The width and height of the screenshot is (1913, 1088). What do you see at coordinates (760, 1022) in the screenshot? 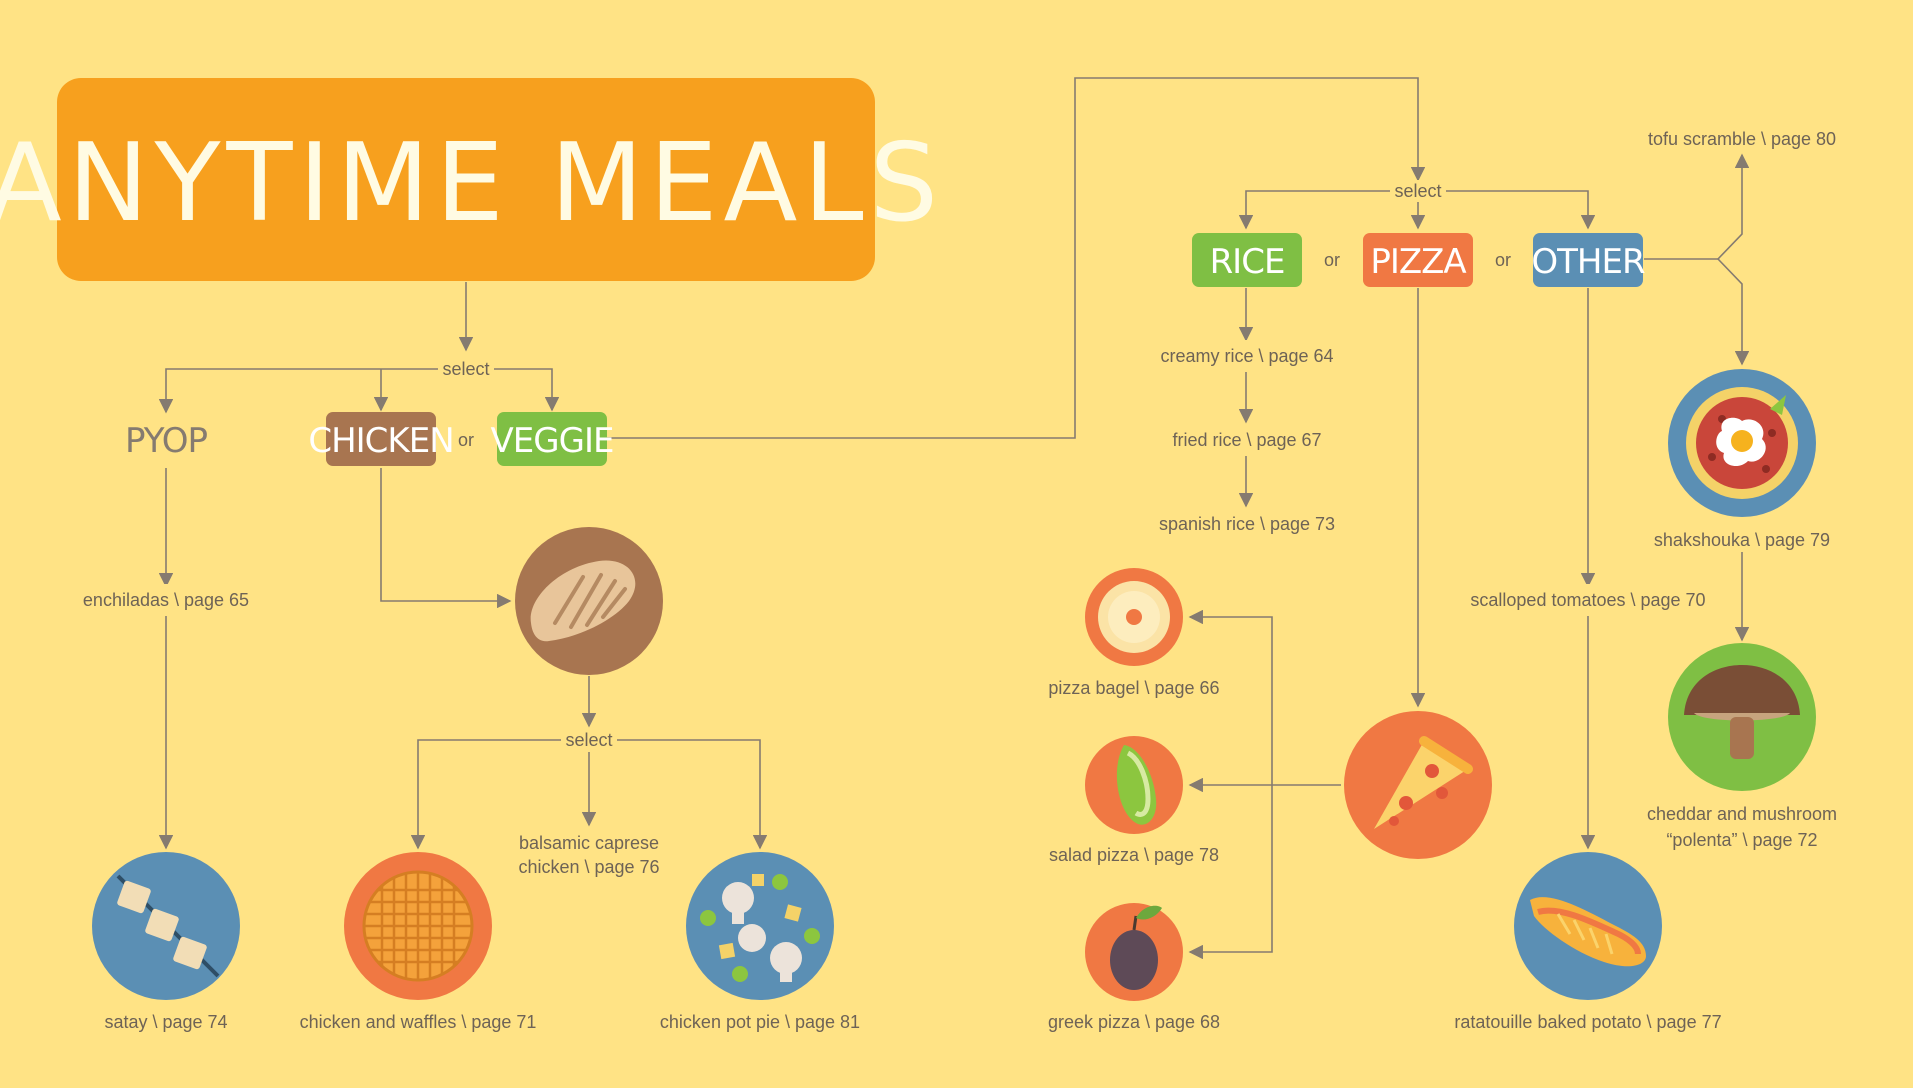
I see `recipe-pot-pie: chicken pot pie \ page 81` at bounding box center [760, 1022].